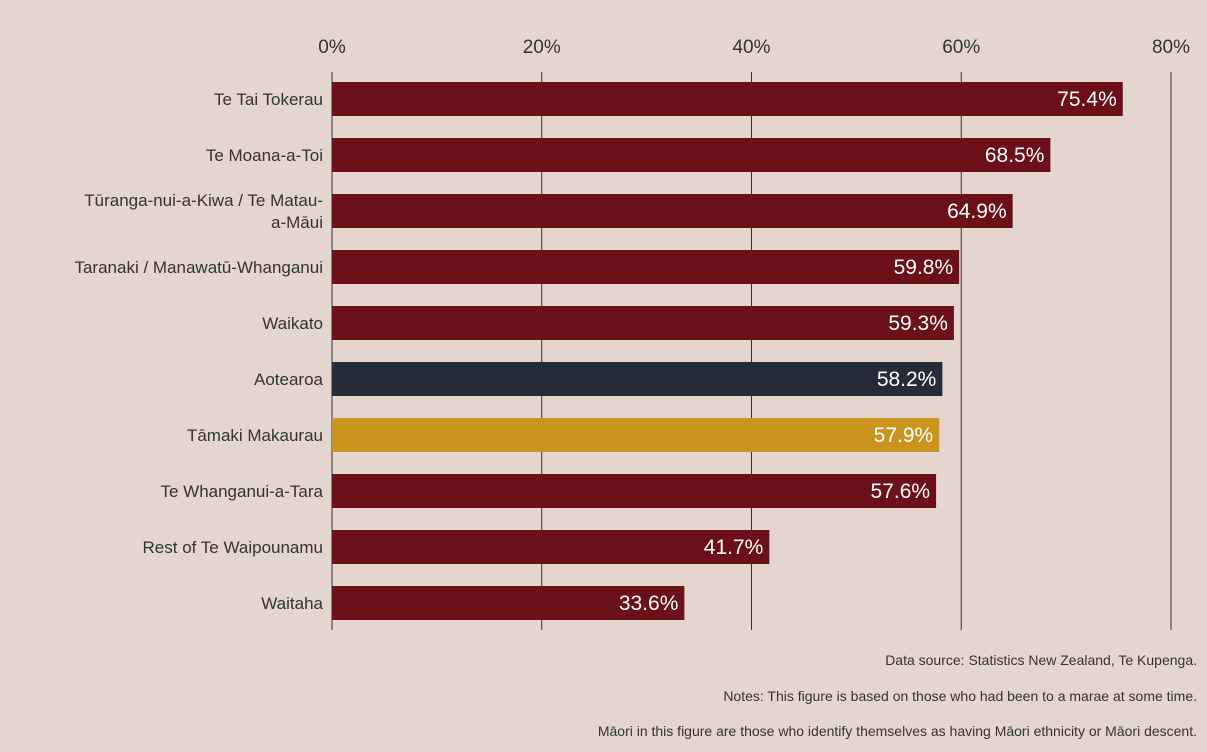  What do you see at coordinates (264, 155) in the screenshot?
I see `category-label: Te Moana-a-Toi` at bounding box center [264, 155].